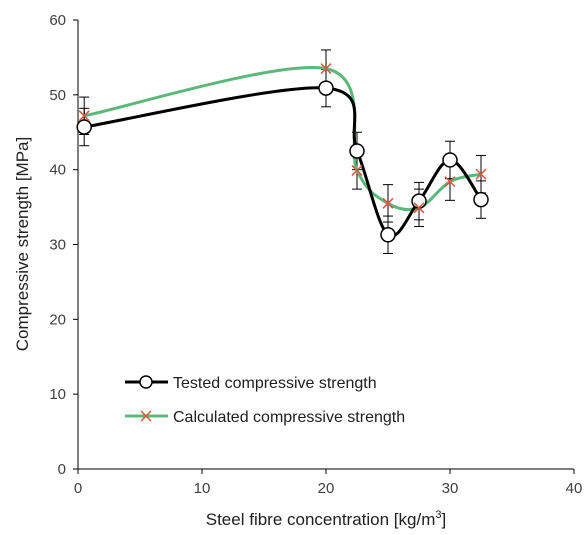 This screenshot has width=587, height=535. I want to click on x-tick-label: 30, so click(450, 488).